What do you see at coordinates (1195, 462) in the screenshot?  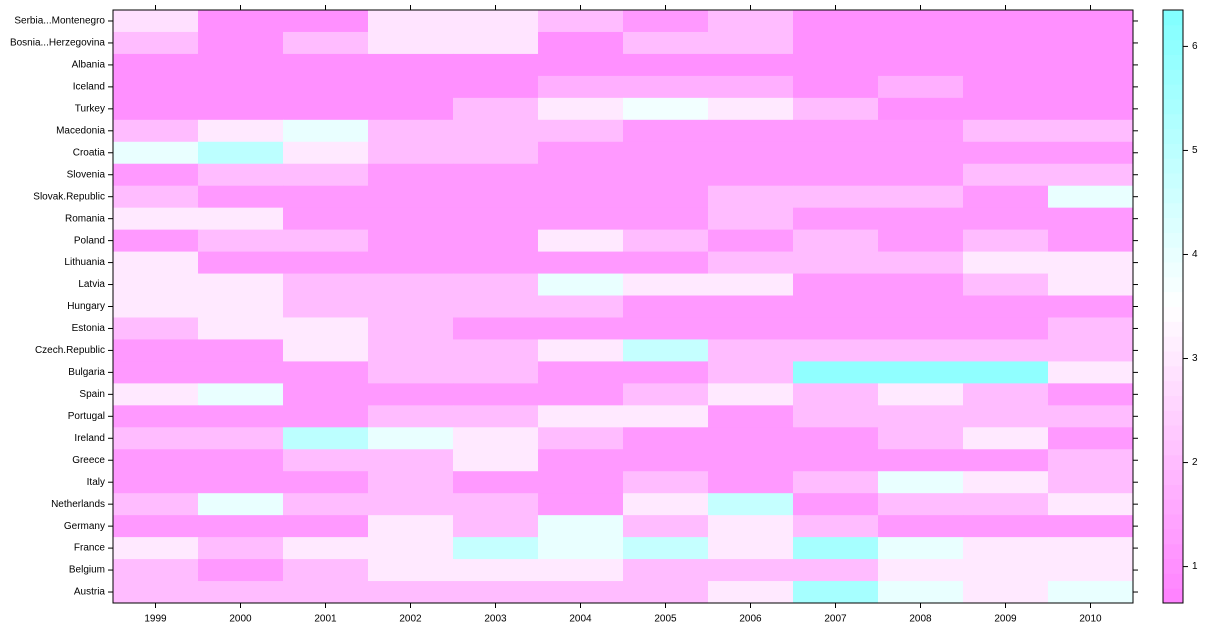 I see `colorbar-tick-label: 2` at bounding box center [1195, 462].